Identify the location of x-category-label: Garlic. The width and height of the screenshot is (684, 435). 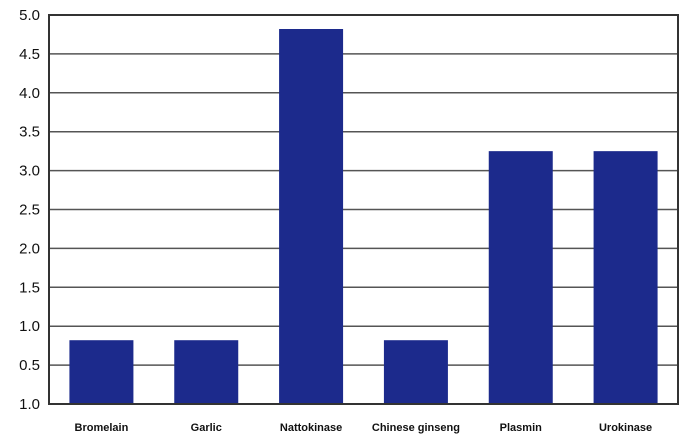
(206, 428).